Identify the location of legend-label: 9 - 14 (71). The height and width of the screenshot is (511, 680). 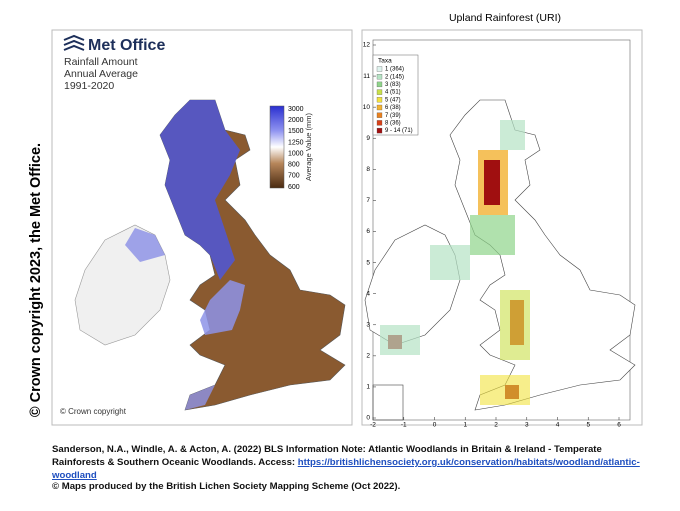
(399, 131).